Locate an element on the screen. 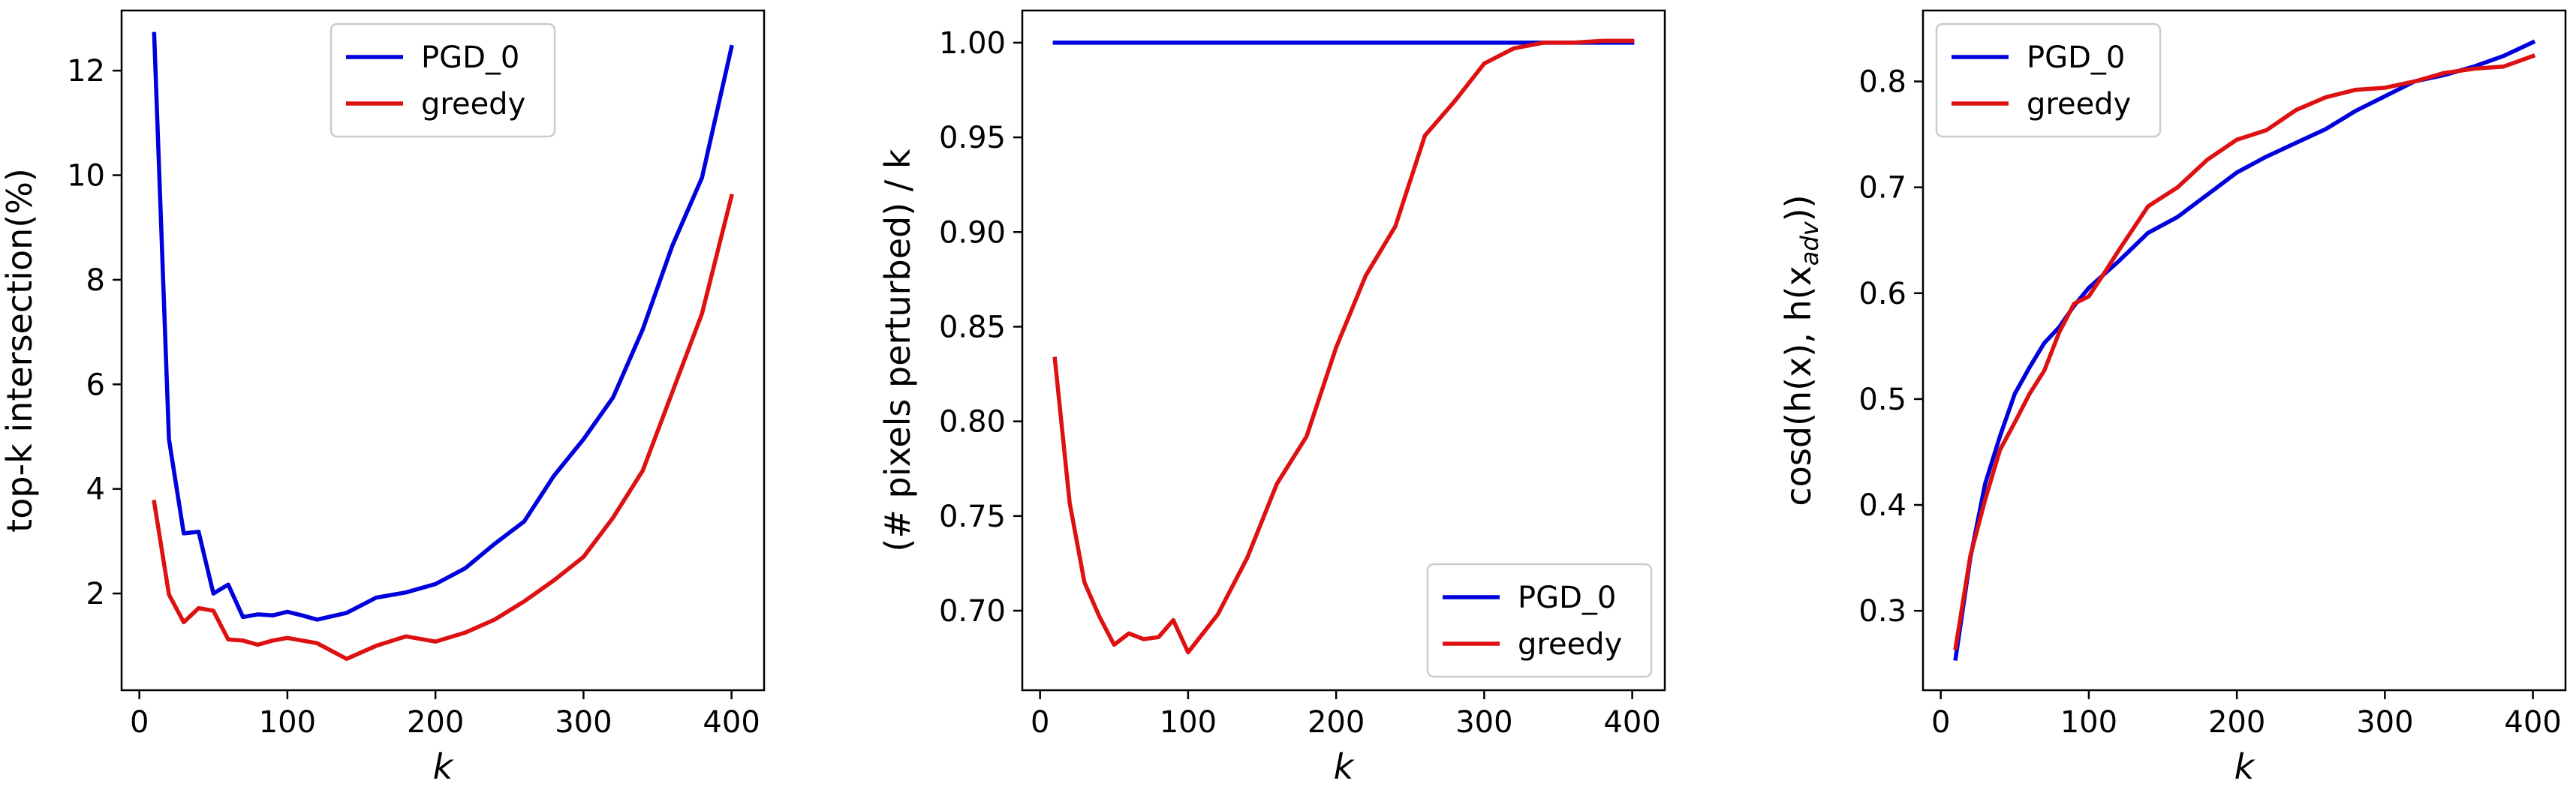  y-tick-label: 2 is located at coordinates (95, 594).